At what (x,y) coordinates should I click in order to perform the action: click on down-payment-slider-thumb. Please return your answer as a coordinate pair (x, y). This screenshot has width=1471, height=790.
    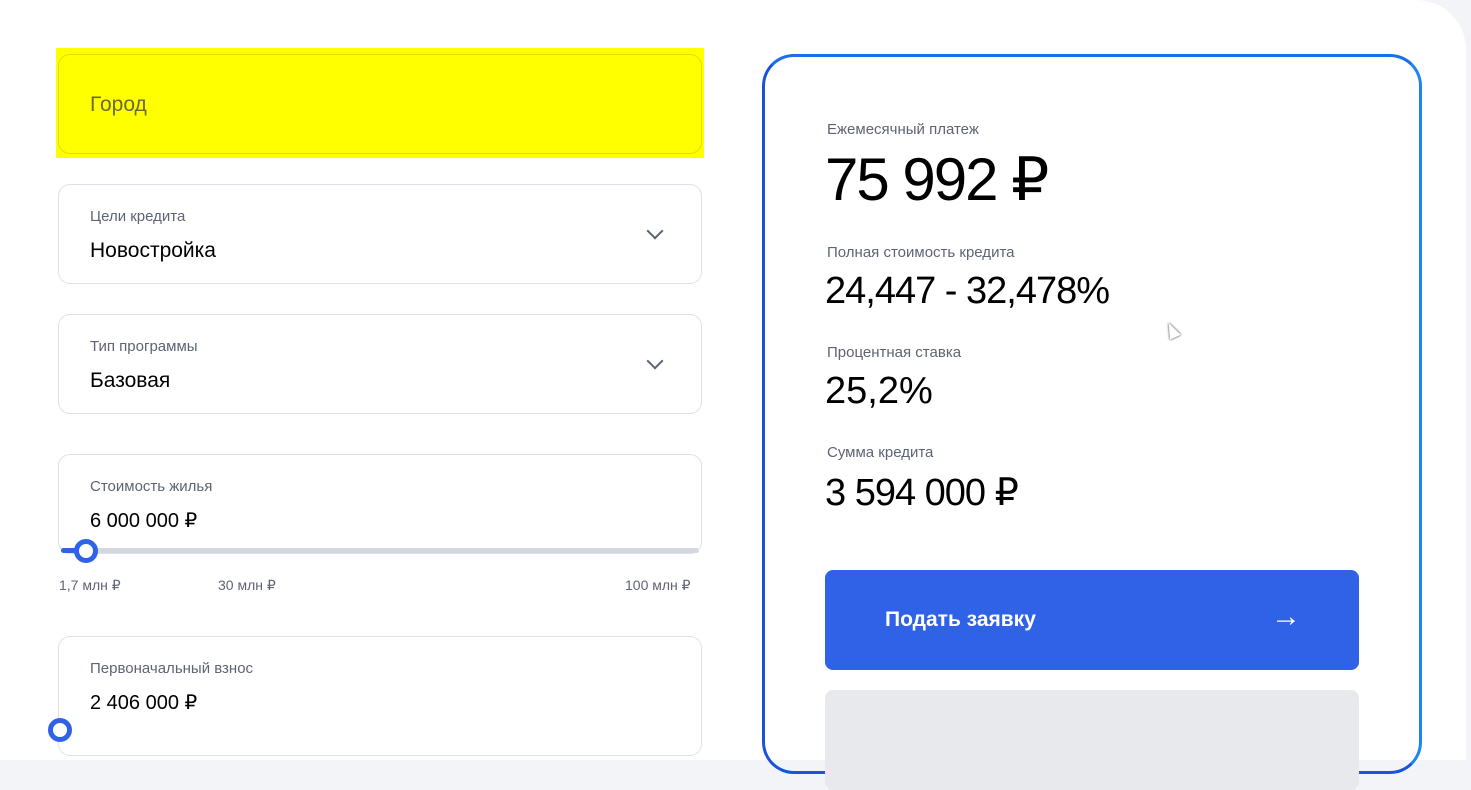
    Looking at the image, I should click on (60, 730).